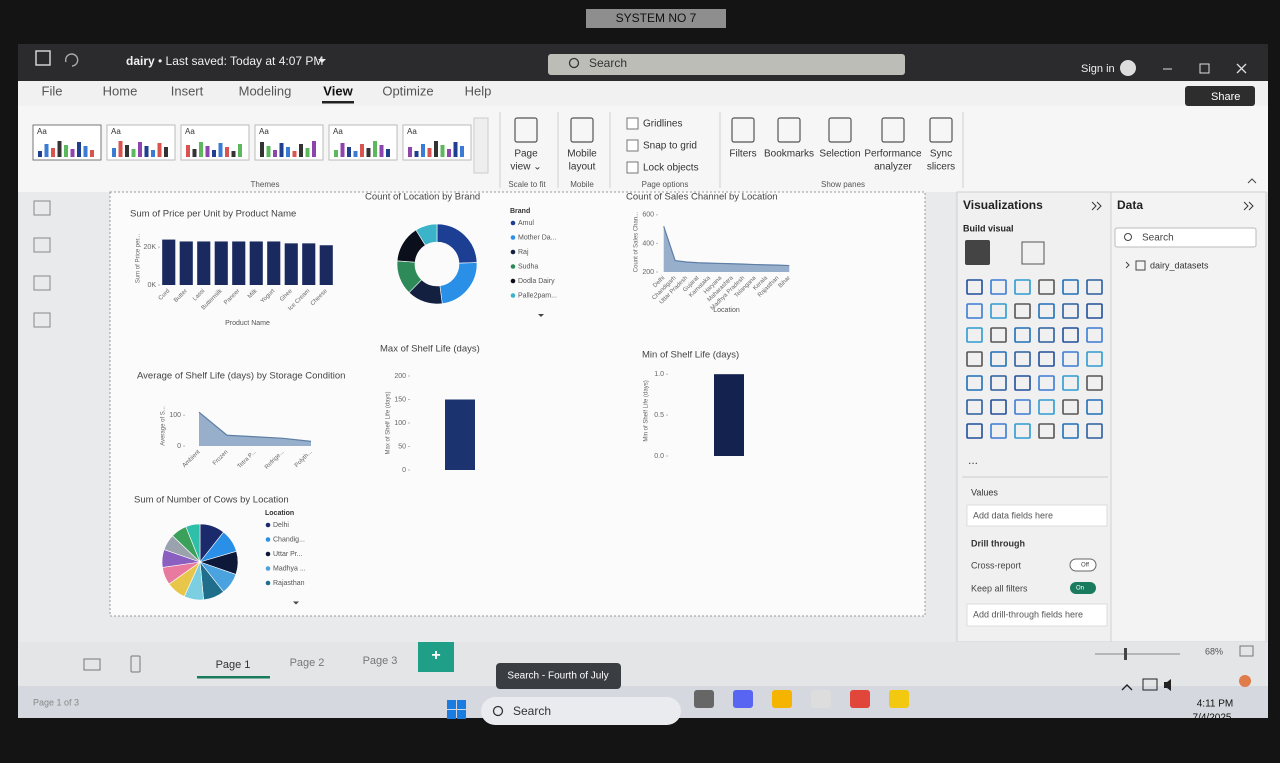  I want to click on page-tab: Page 2, so click(307, 663).